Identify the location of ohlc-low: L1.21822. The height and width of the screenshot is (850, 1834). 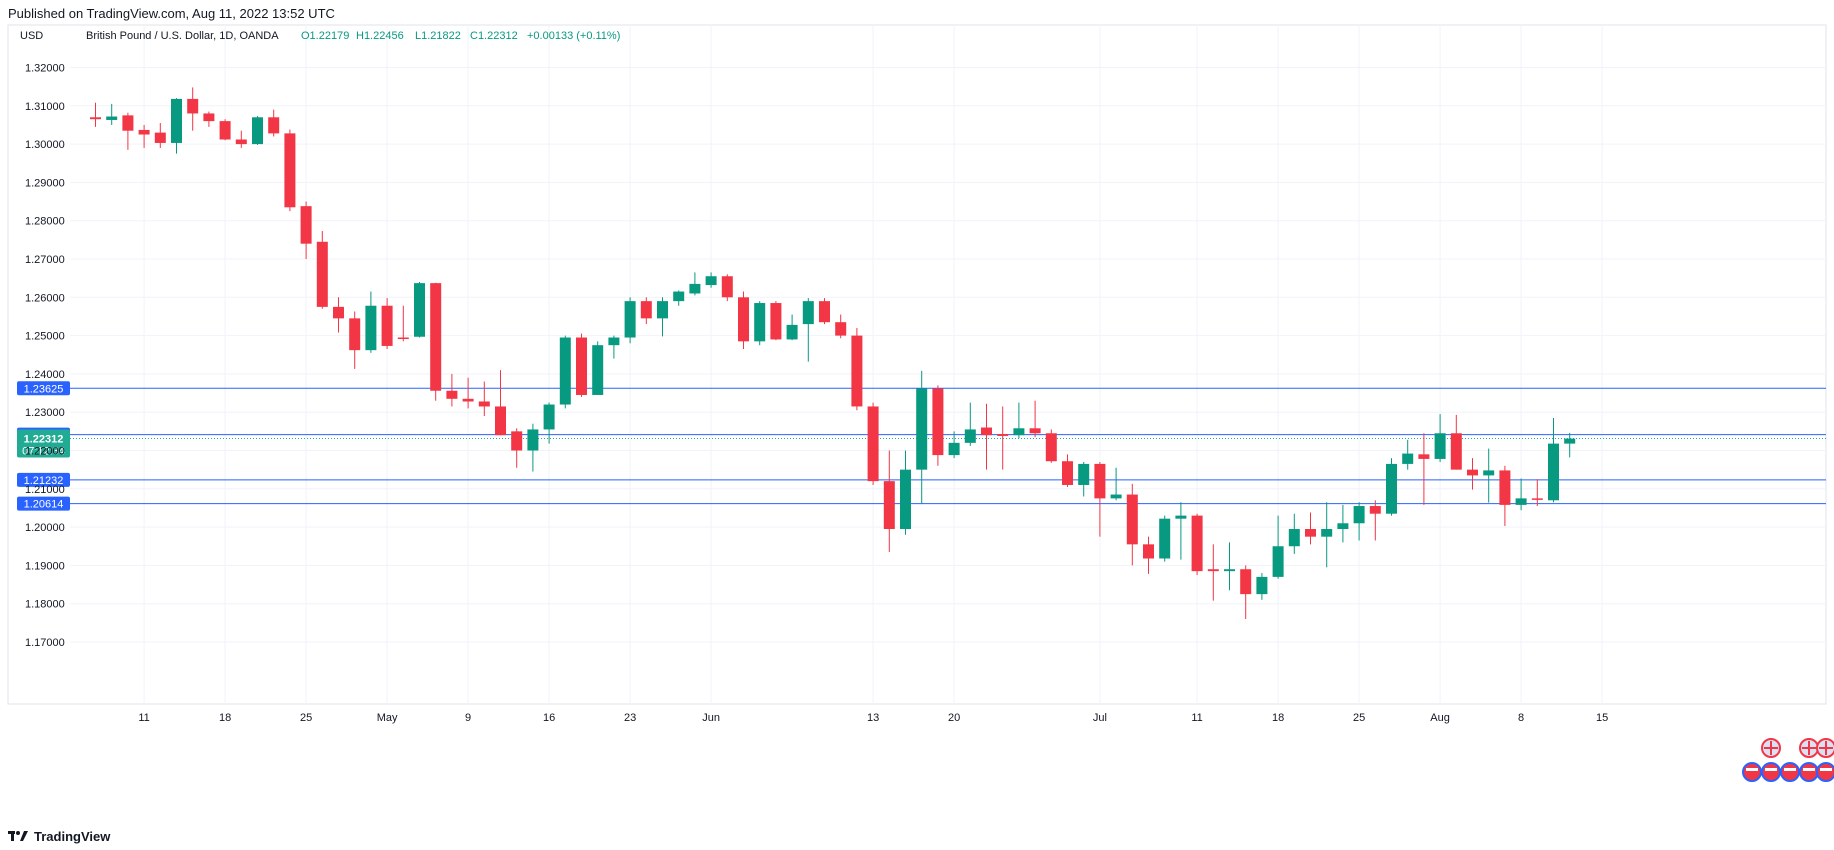
(438, 36).